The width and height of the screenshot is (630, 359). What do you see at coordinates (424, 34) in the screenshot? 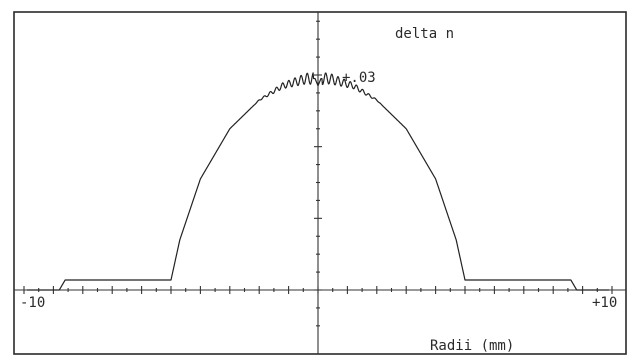
I see `chart-title: delta n` at bounding box center [424, 34].